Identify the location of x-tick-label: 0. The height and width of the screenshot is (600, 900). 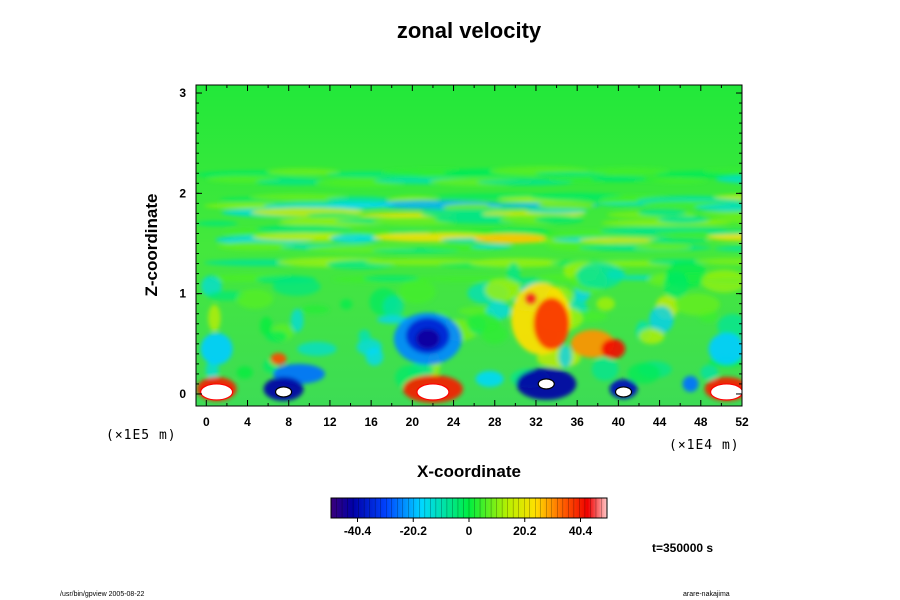
(206, 422).